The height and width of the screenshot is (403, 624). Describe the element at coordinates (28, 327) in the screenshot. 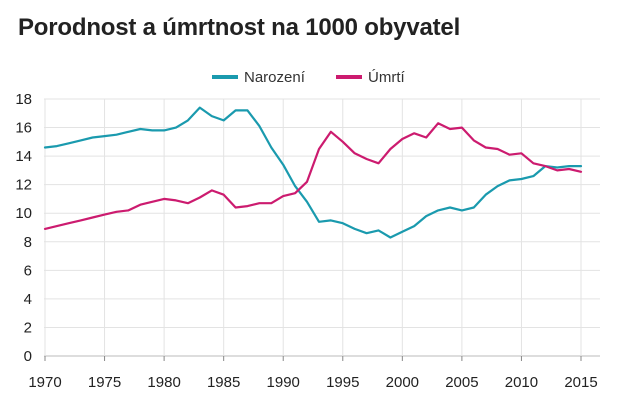

I see `y-tick-label: 2` at that location.